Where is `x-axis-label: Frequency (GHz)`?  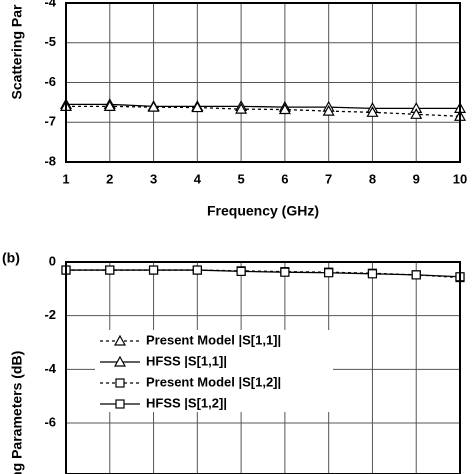 x-axis-label: Frequency (GHz) is located at coordinates (263, 211).